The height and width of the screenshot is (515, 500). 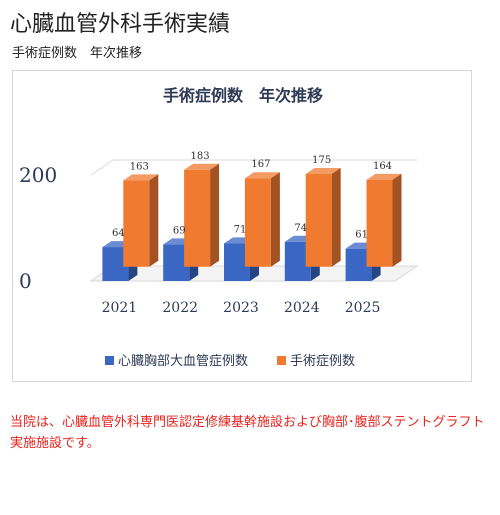 What do you see at coordinates (202, 215) in the screenshot?
I see `bar-surgery-2022` at bounding box center [202, 215].